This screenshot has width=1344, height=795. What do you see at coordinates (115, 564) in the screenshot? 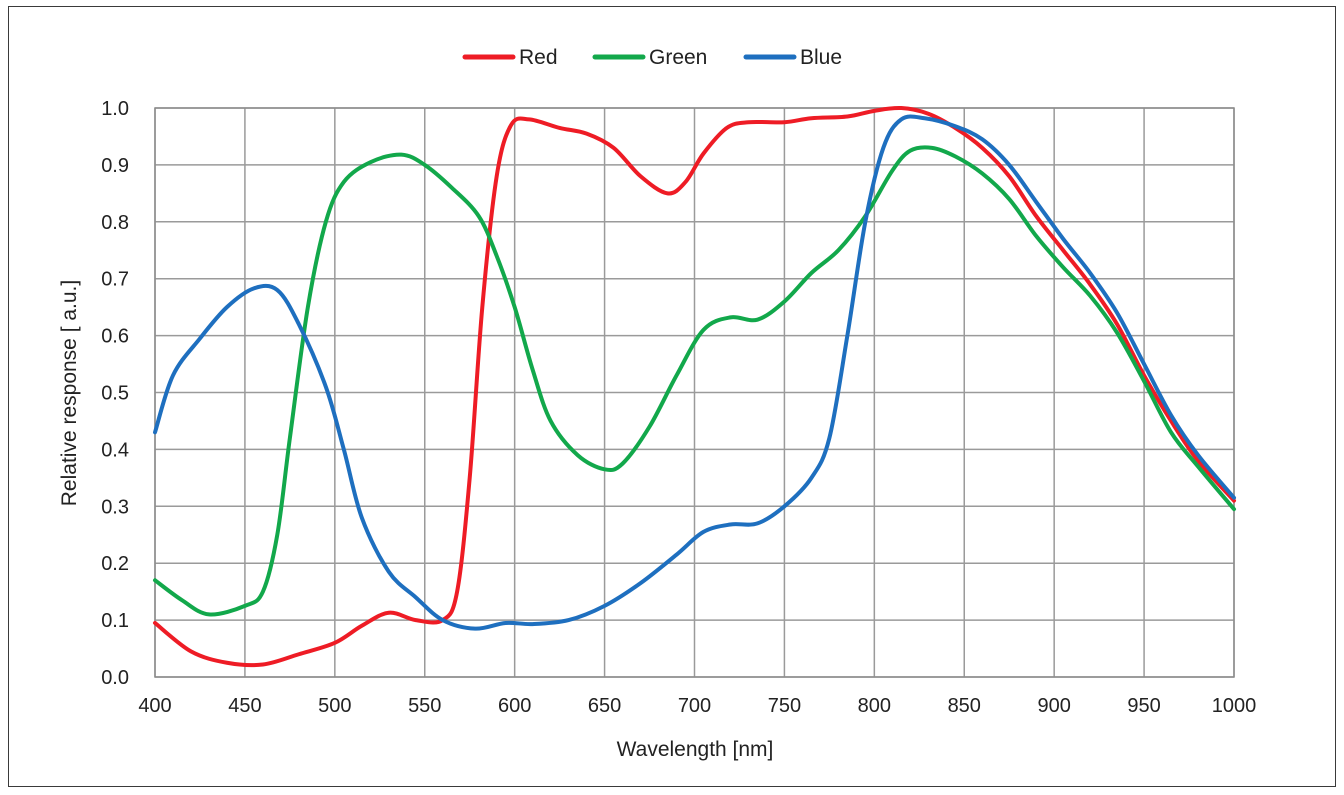
I see `y-tick-label: 0.2` at bounding box center [115, 564].